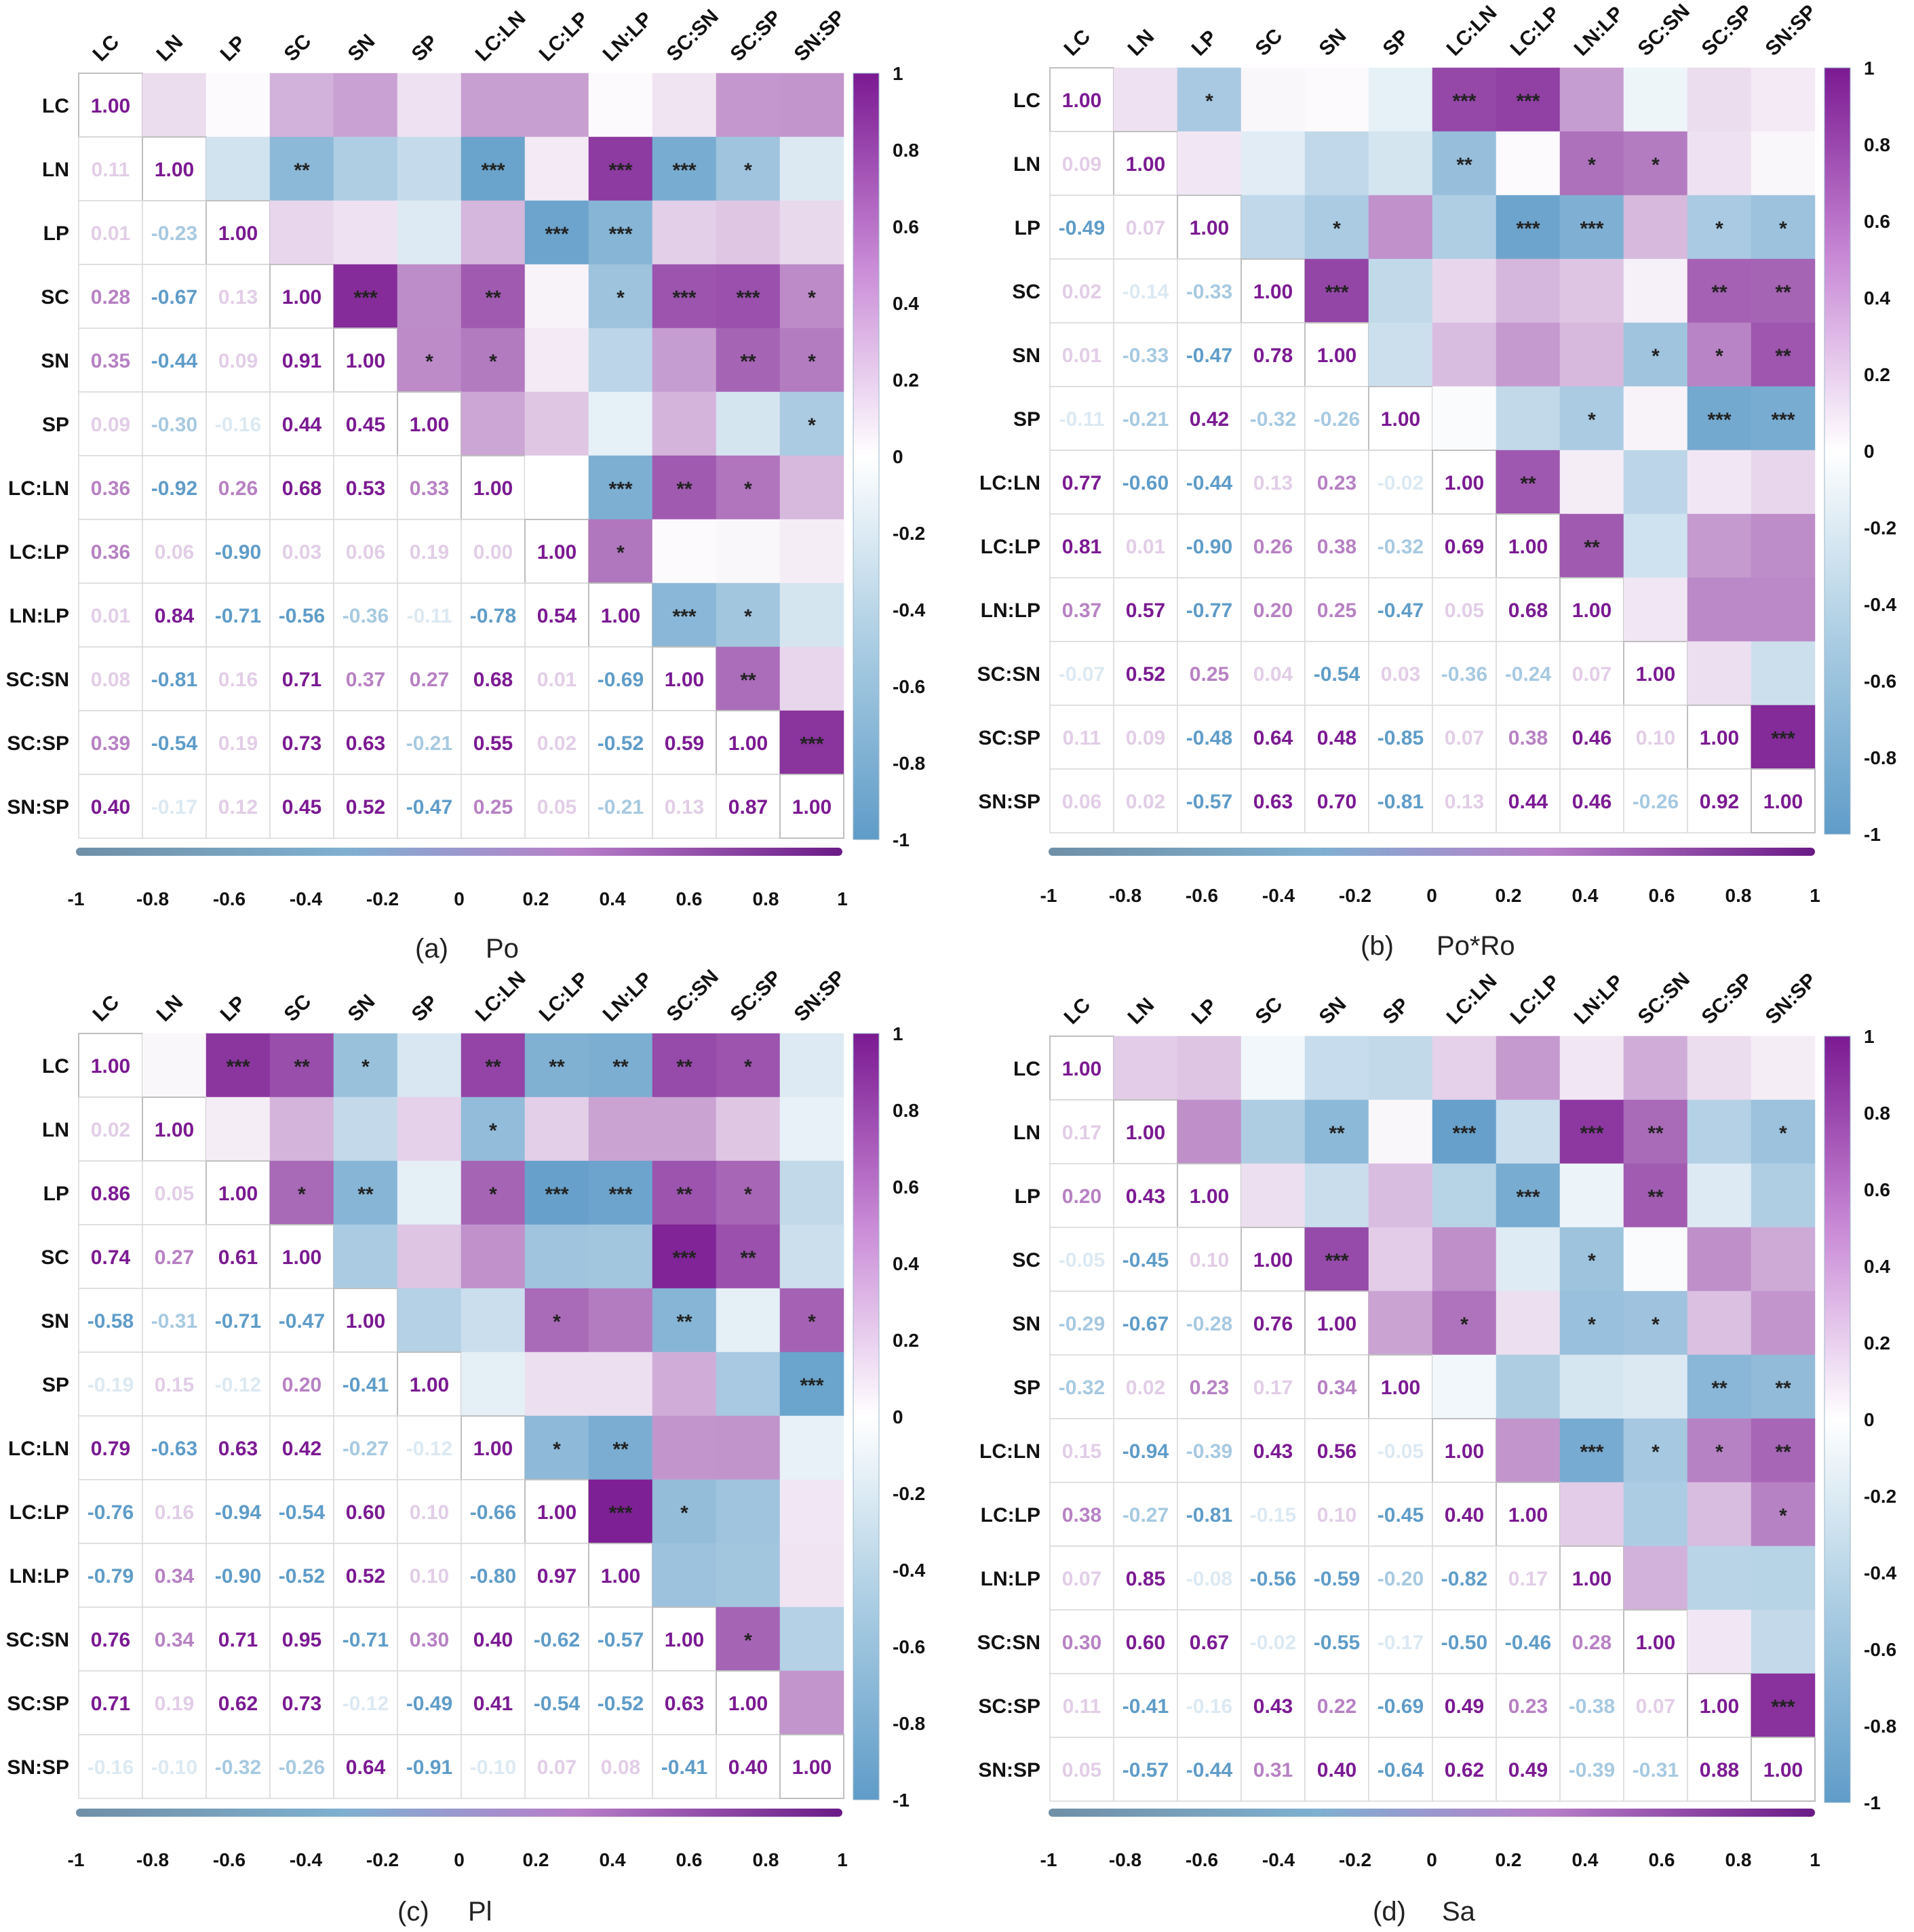  I want to click on row-label: LN:LP, so click(39, 616).